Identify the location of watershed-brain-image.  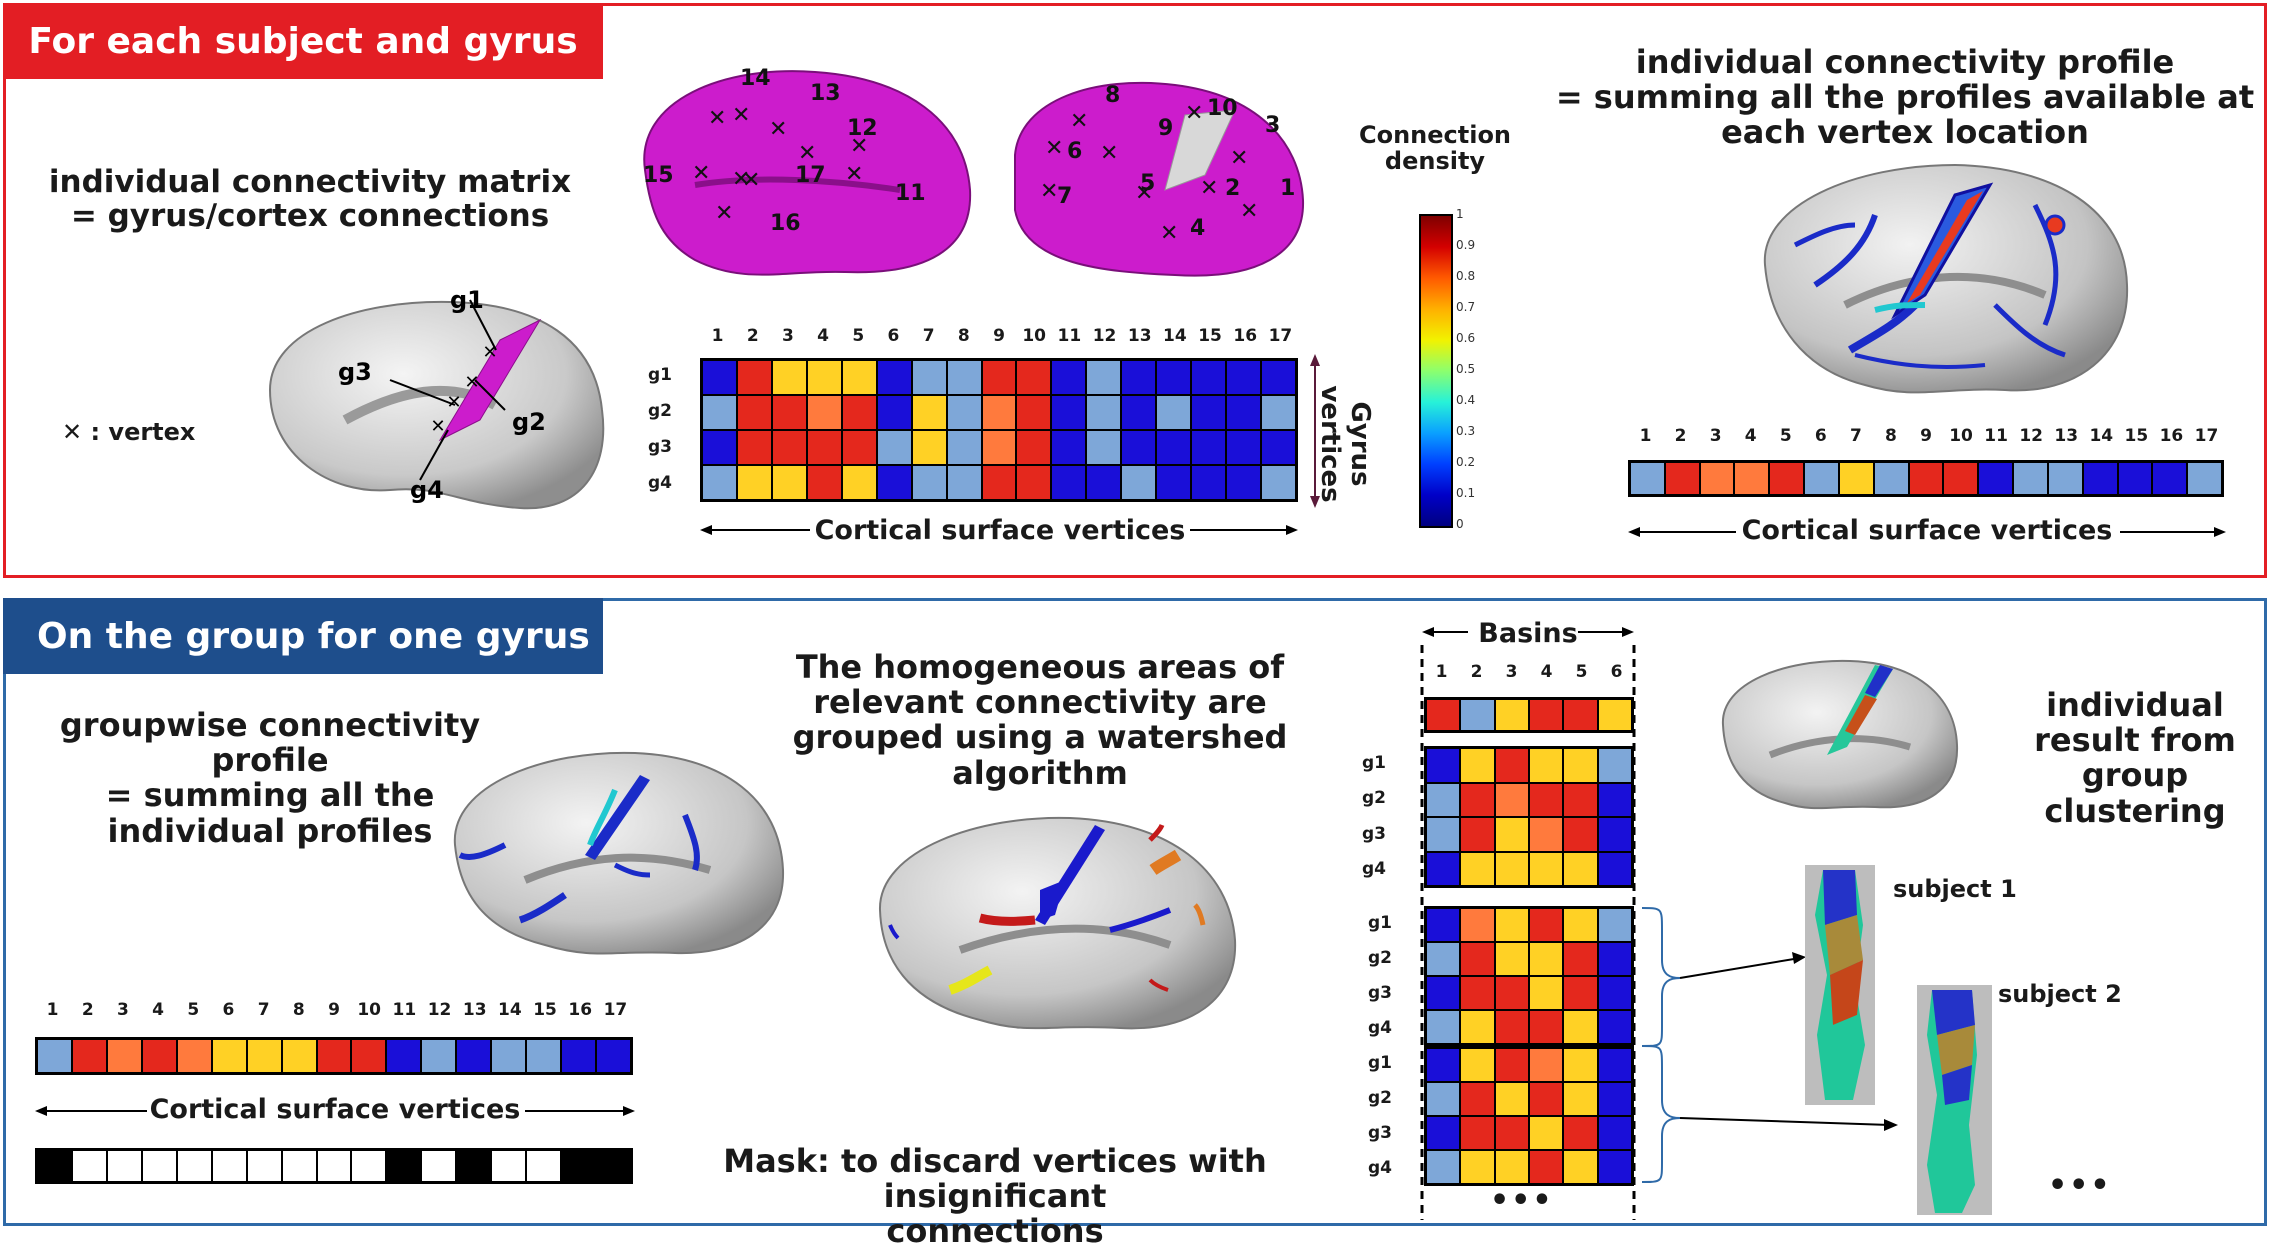
(1057, 923).